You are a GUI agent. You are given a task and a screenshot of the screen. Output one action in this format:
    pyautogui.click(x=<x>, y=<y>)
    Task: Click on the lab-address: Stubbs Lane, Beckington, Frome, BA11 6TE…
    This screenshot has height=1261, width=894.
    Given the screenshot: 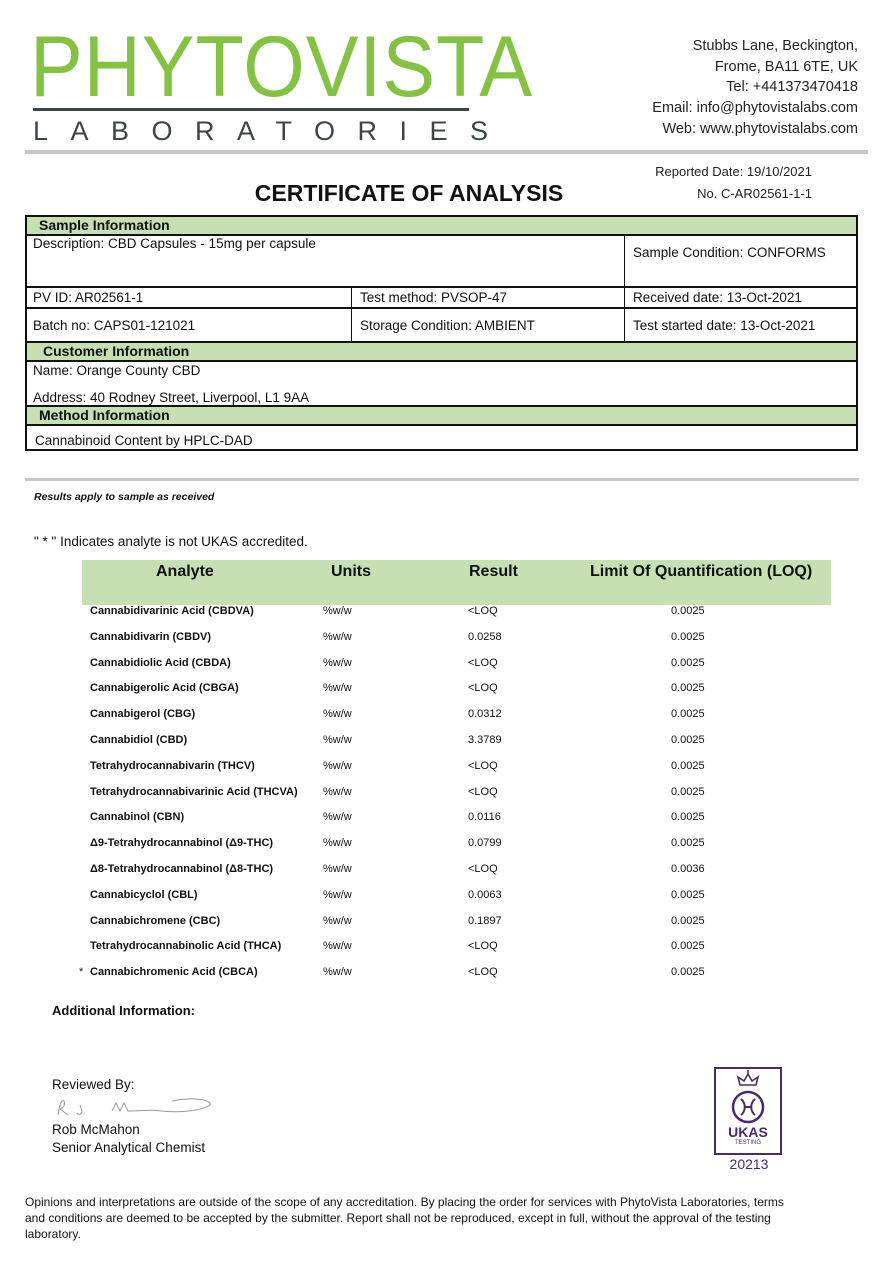 What is the action you would take?
    pyautogui.click(x=755, y=88)
    